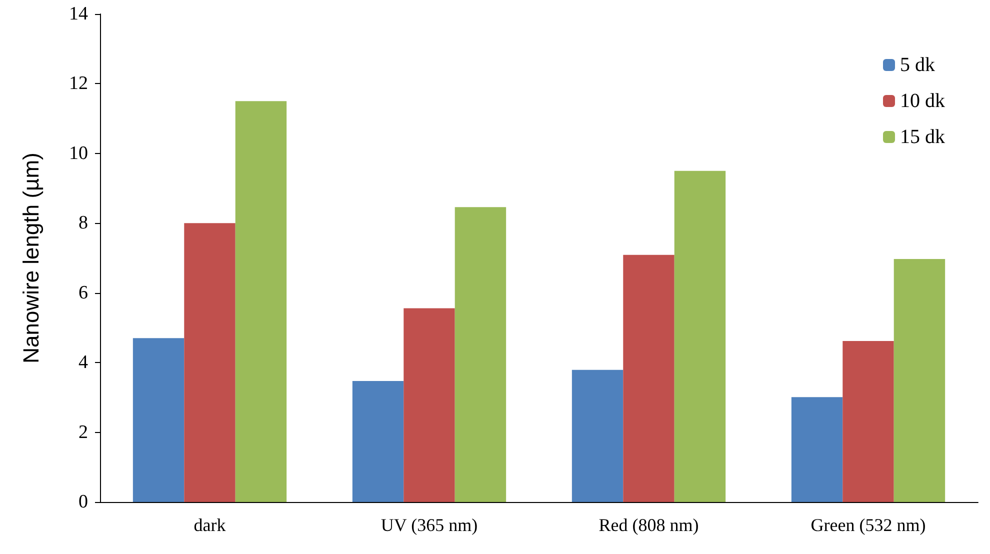 The image size is (990, 554). Describe the element at coordinates (868, 525) in the screenshot. I see `x-tick-label: Green (532 nm)` at that location.